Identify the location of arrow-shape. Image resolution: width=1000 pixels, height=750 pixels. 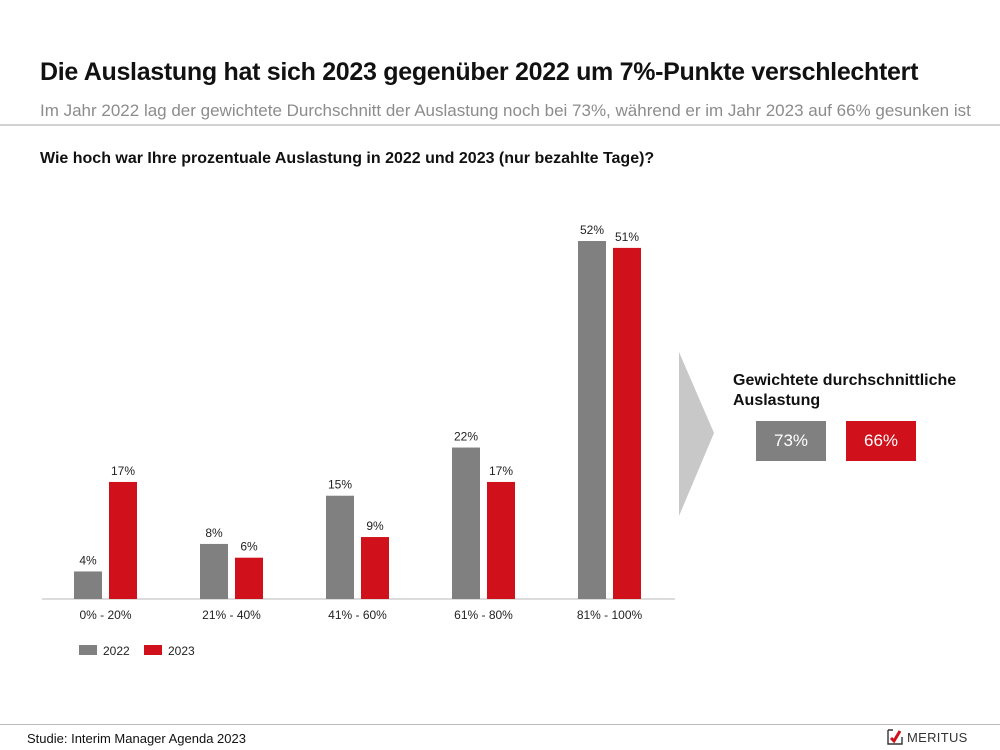
(696, 434).